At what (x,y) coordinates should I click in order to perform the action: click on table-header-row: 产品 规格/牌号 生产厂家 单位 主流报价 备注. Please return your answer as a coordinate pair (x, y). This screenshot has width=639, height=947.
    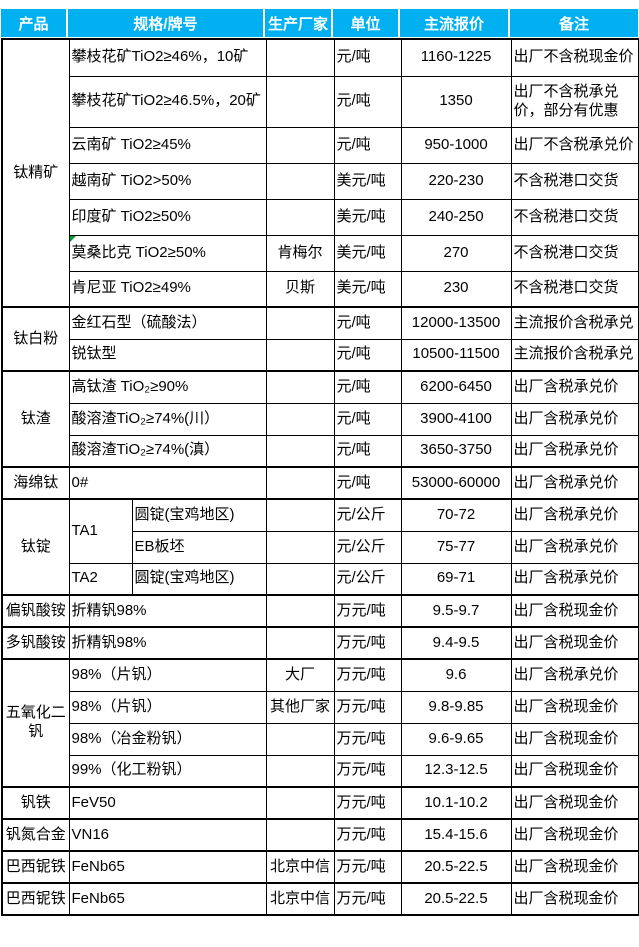
    Looking at the image, I should click on (319, 23).